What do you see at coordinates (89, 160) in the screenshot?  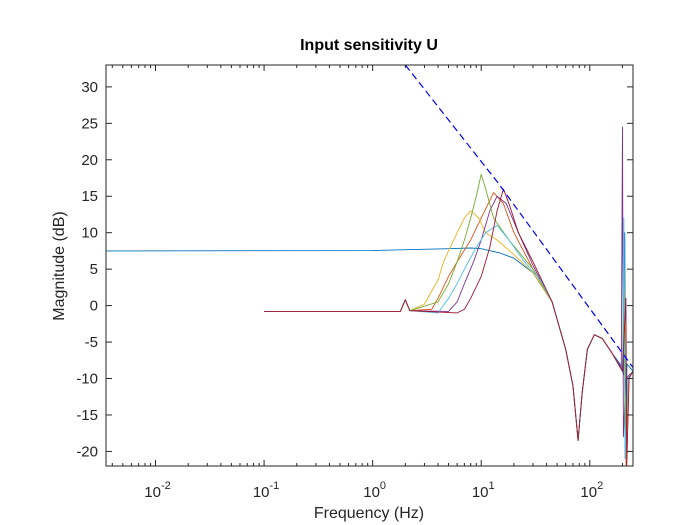 I see `y-tick-label: 20` at bounding box center [89, 160].